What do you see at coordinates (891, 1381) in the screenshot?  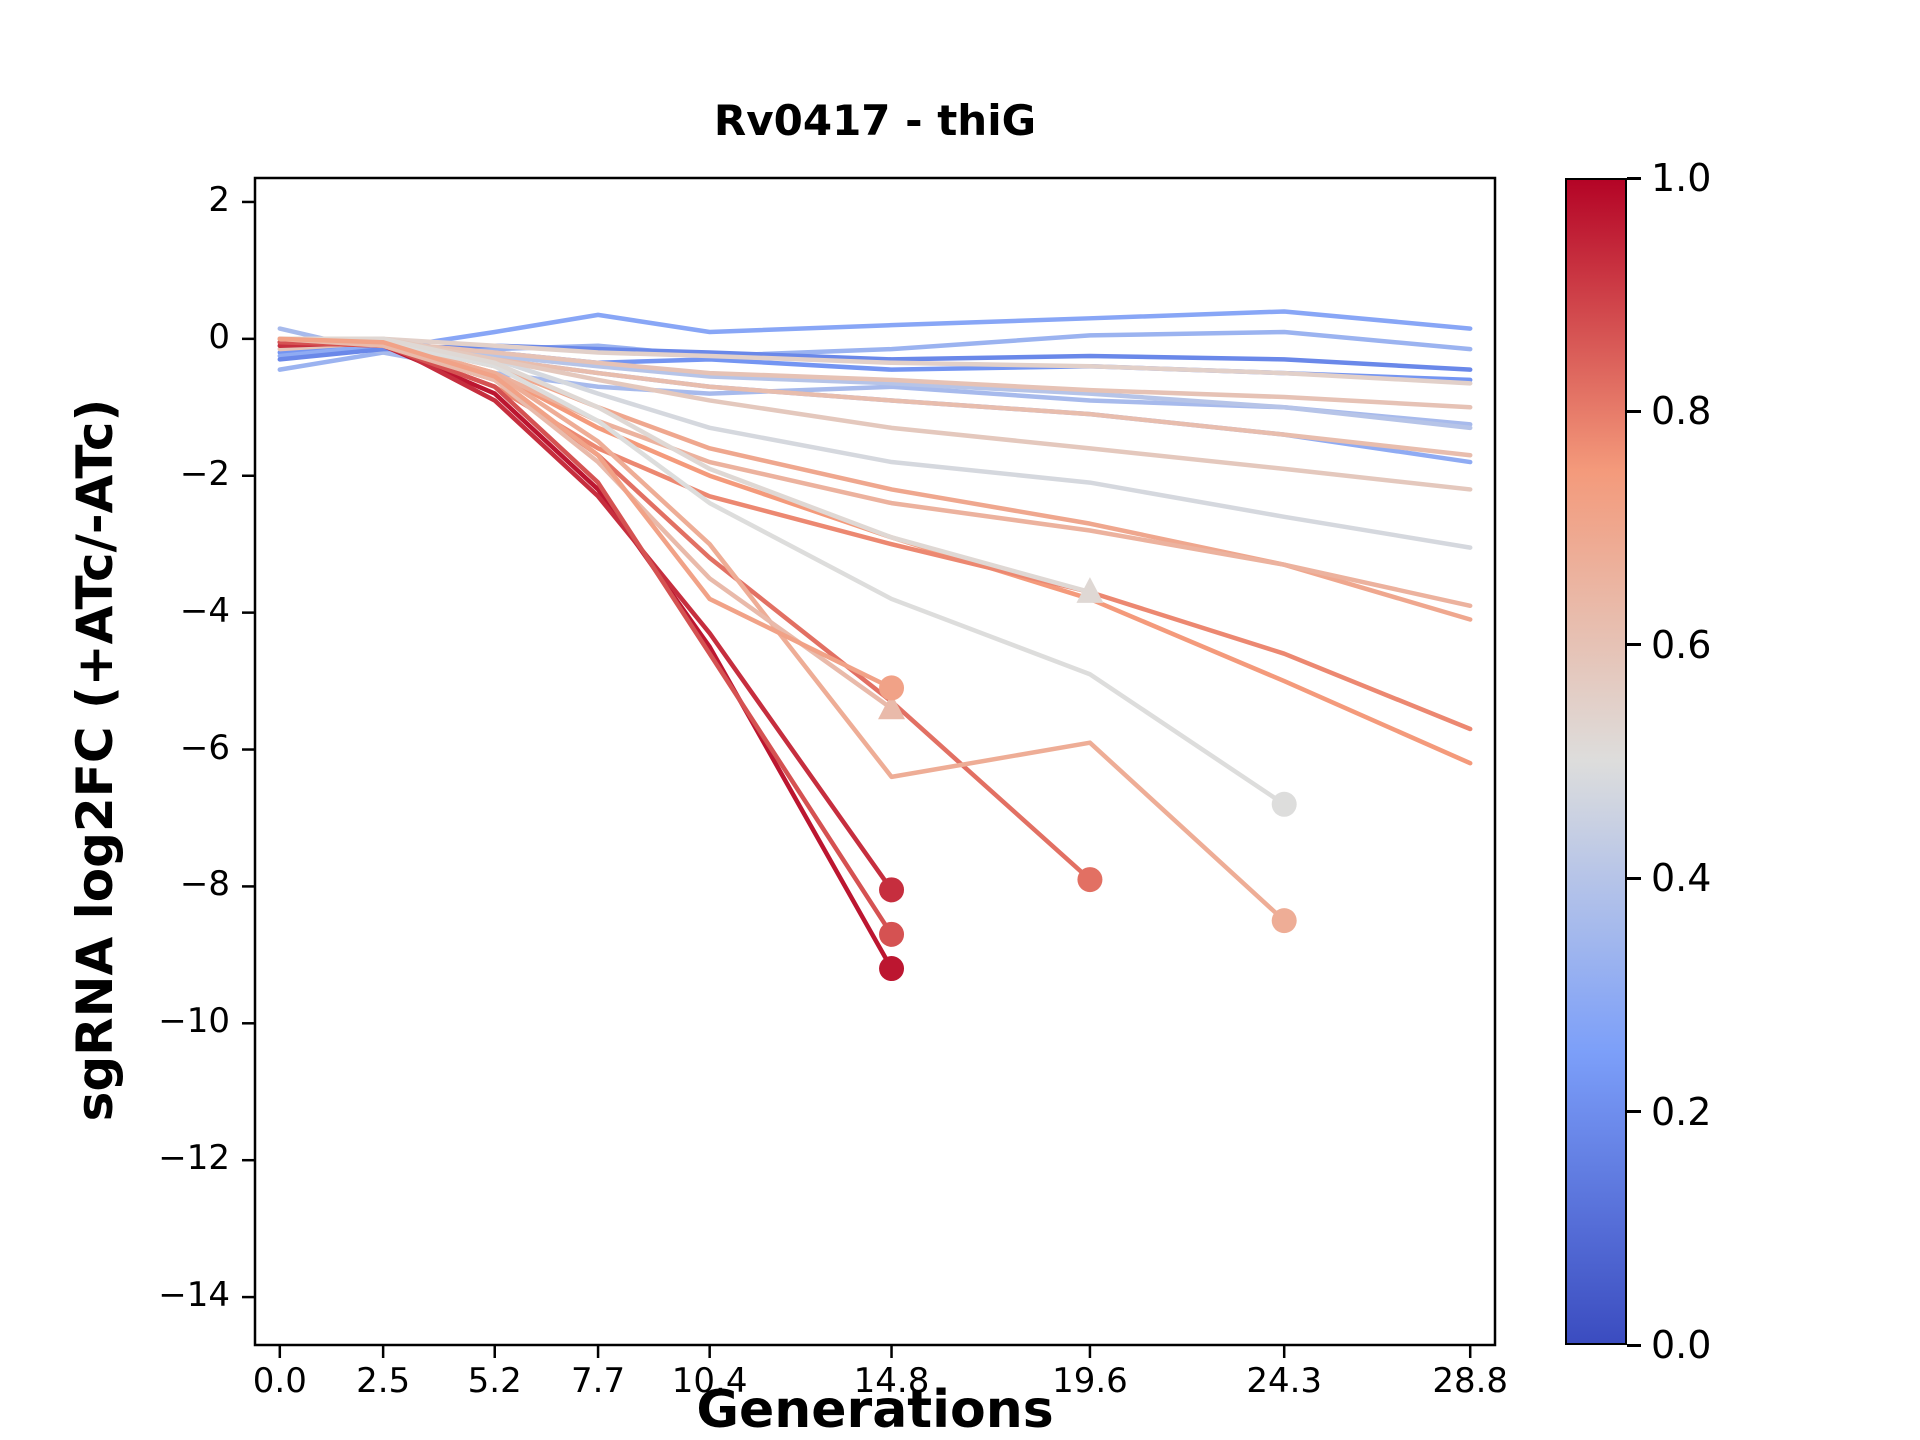 I see `x-tick-label: 14.8` at bounding box center [891, 1381].